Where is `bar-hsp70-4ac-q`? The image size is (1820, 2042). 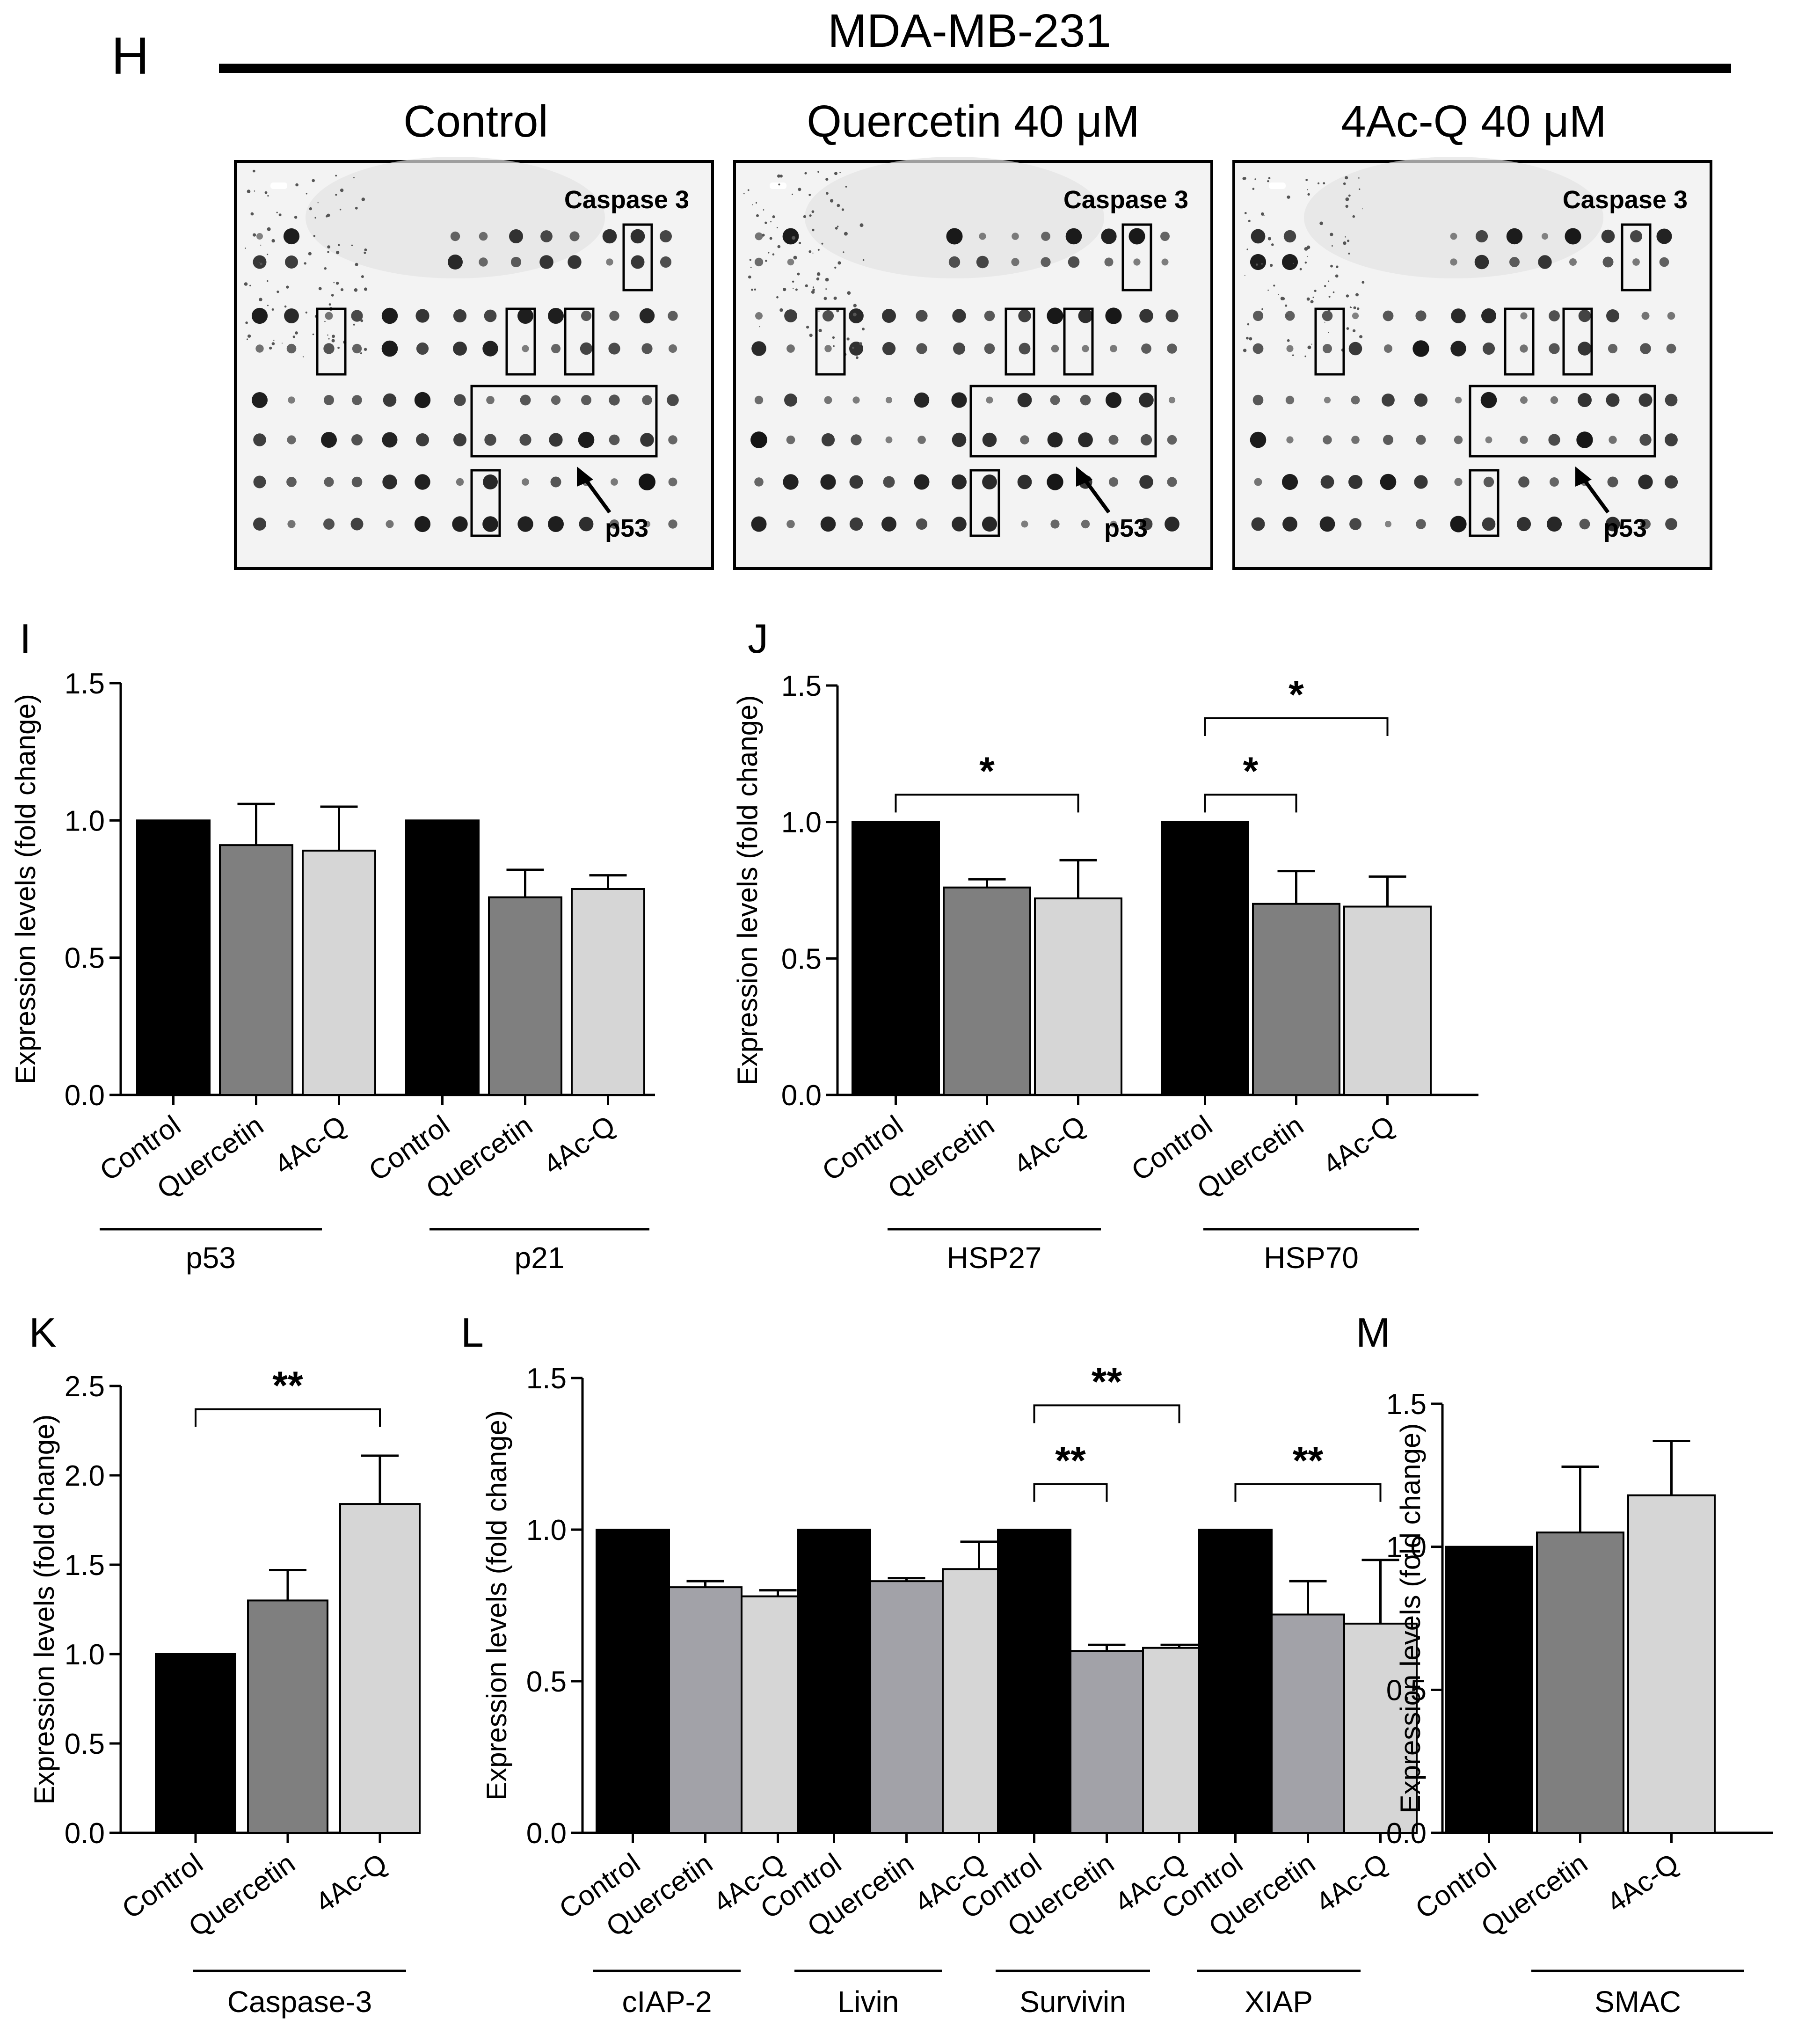
bar-hsp70-4ac-q is located at coordinates (1387, 1001).